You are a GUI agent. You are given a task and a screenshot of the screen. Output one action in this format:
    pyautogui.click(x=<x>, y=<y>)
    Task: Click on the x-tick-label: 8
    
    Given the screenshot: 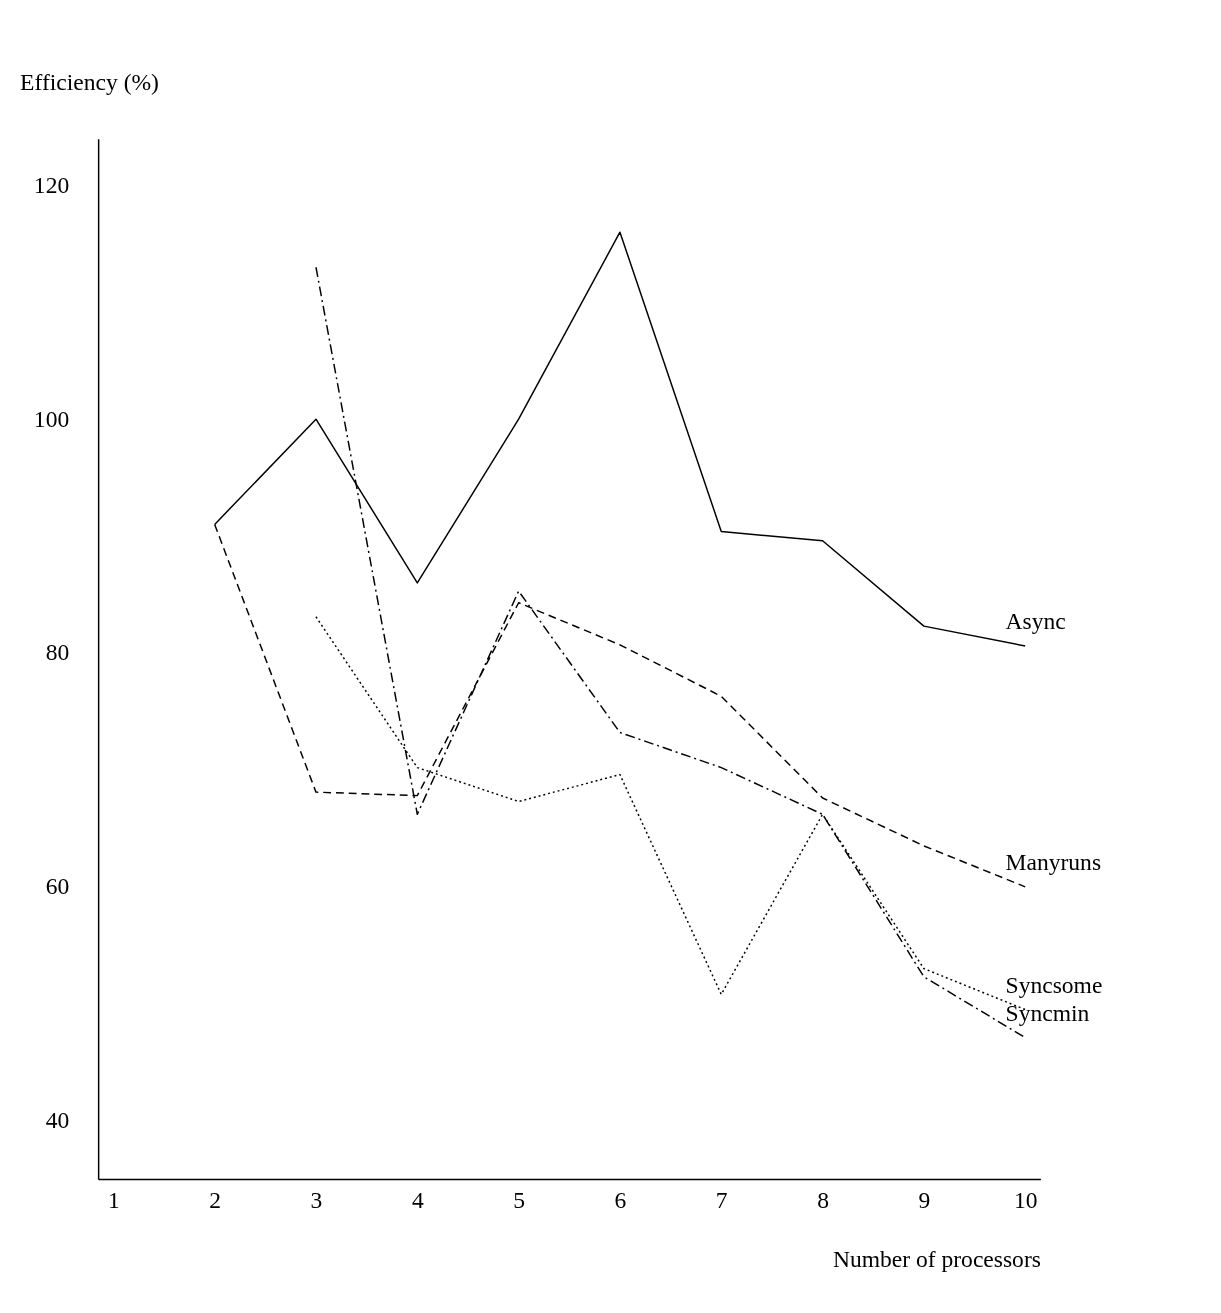 What is the action you would take?
    pyautogui.click(x=823, y=1200)
    